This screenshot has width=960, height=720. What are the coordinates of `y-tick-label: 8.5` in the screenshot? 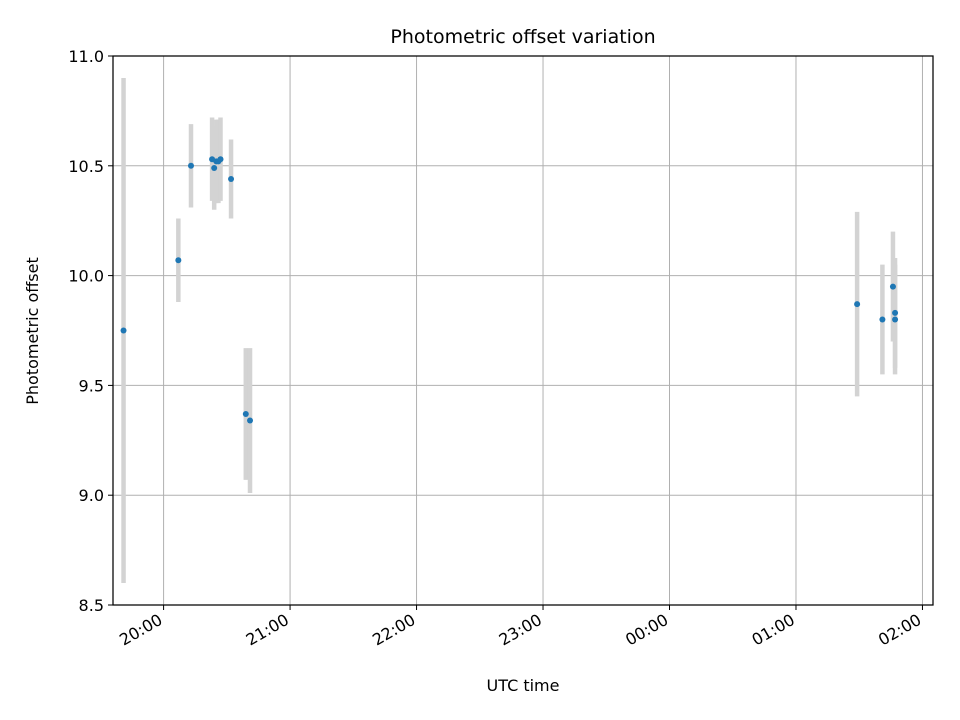 It's located at (91, 605).